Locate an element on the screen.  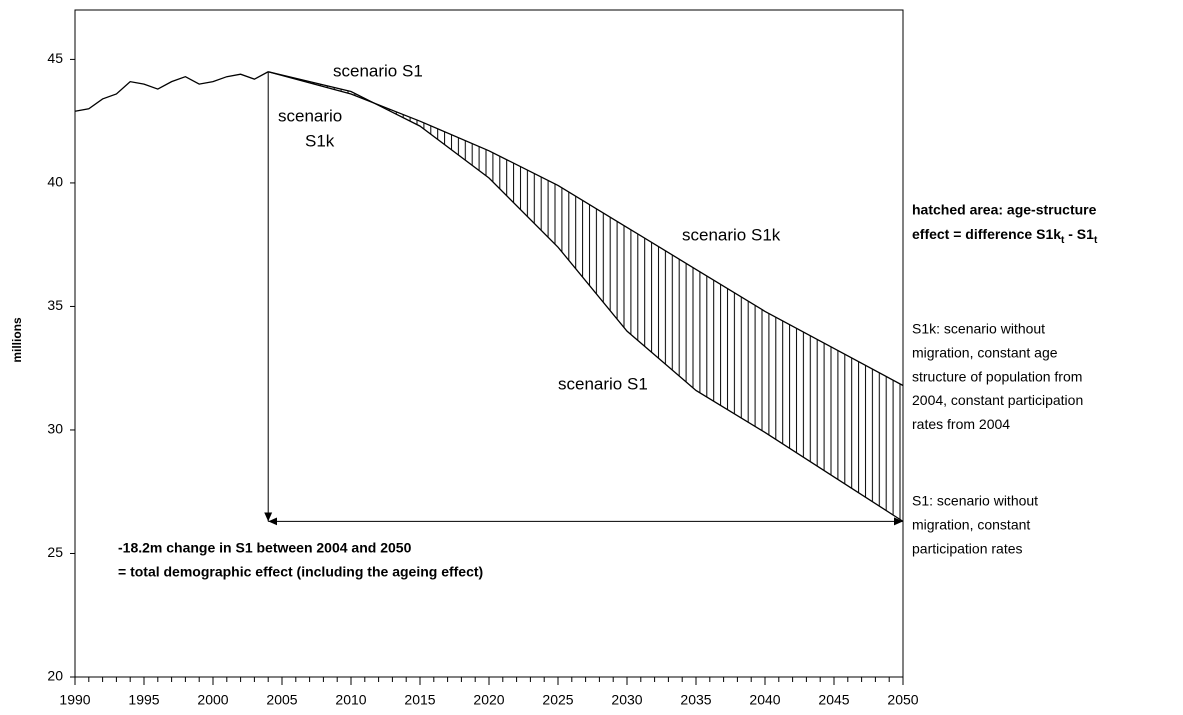
note: structure of population from is located at coordinates (997, 376).